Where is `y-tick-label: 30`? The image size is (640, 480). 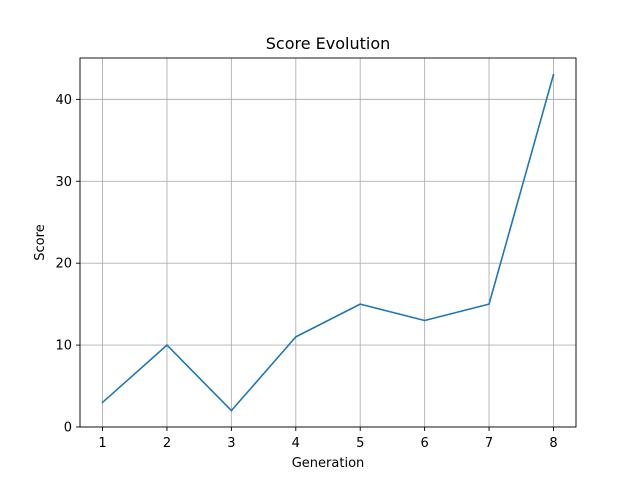
y-tick-label: 30 is located at coordinates (63, 182).